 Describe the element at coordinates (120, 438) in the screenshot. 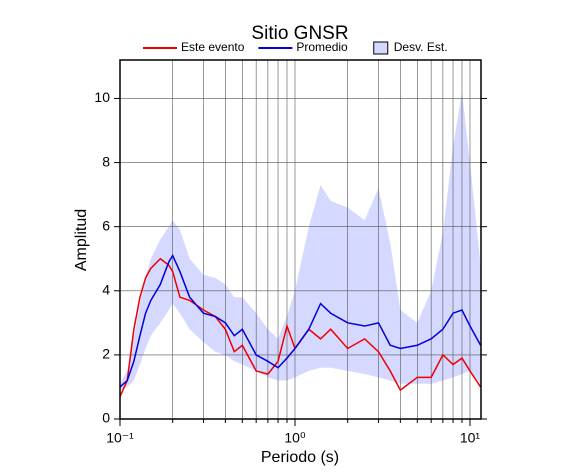

I see `x-tick-label: 10⁻¹` at that location.